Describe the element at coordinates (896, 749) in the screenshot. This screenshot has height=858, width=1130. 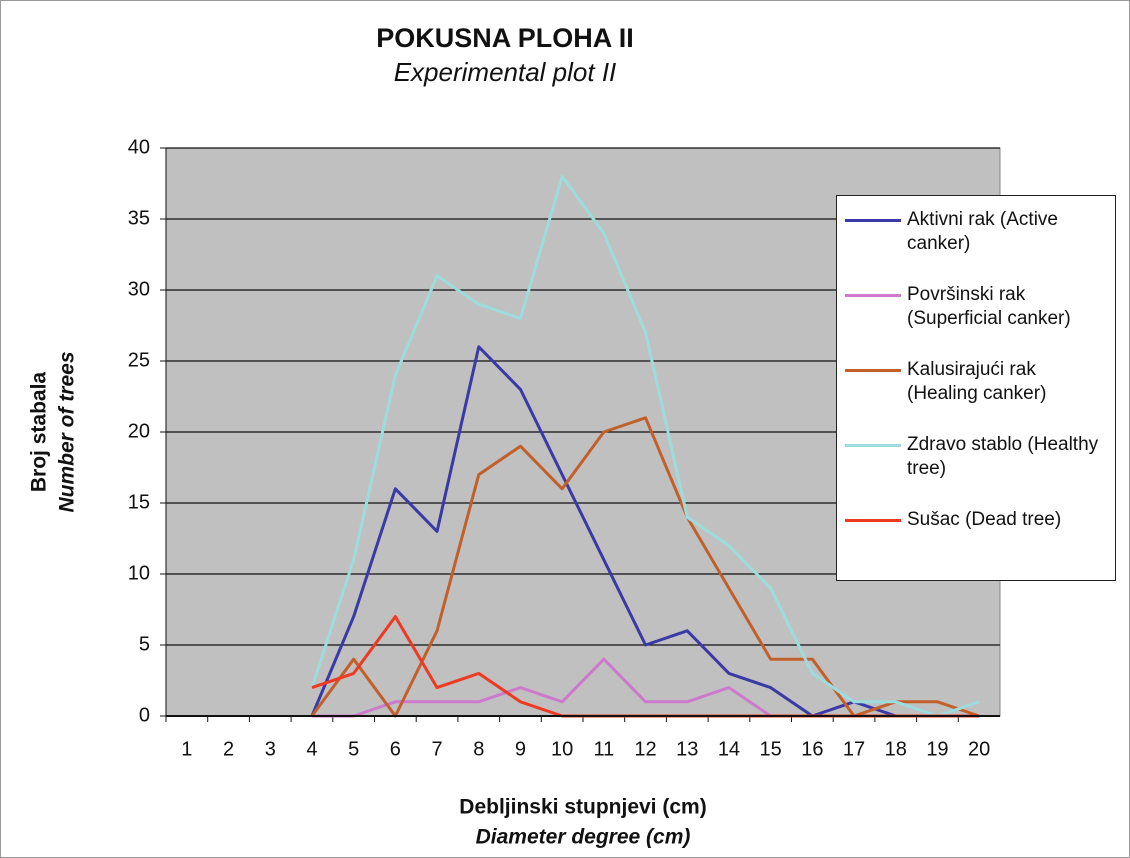
I see `x-tick-label: 18` at that location.